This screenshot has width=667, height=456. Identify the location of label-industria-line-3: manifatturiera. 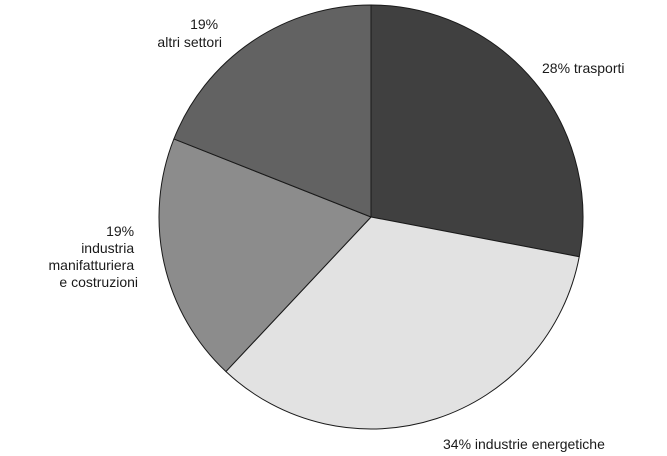
(92, 265).